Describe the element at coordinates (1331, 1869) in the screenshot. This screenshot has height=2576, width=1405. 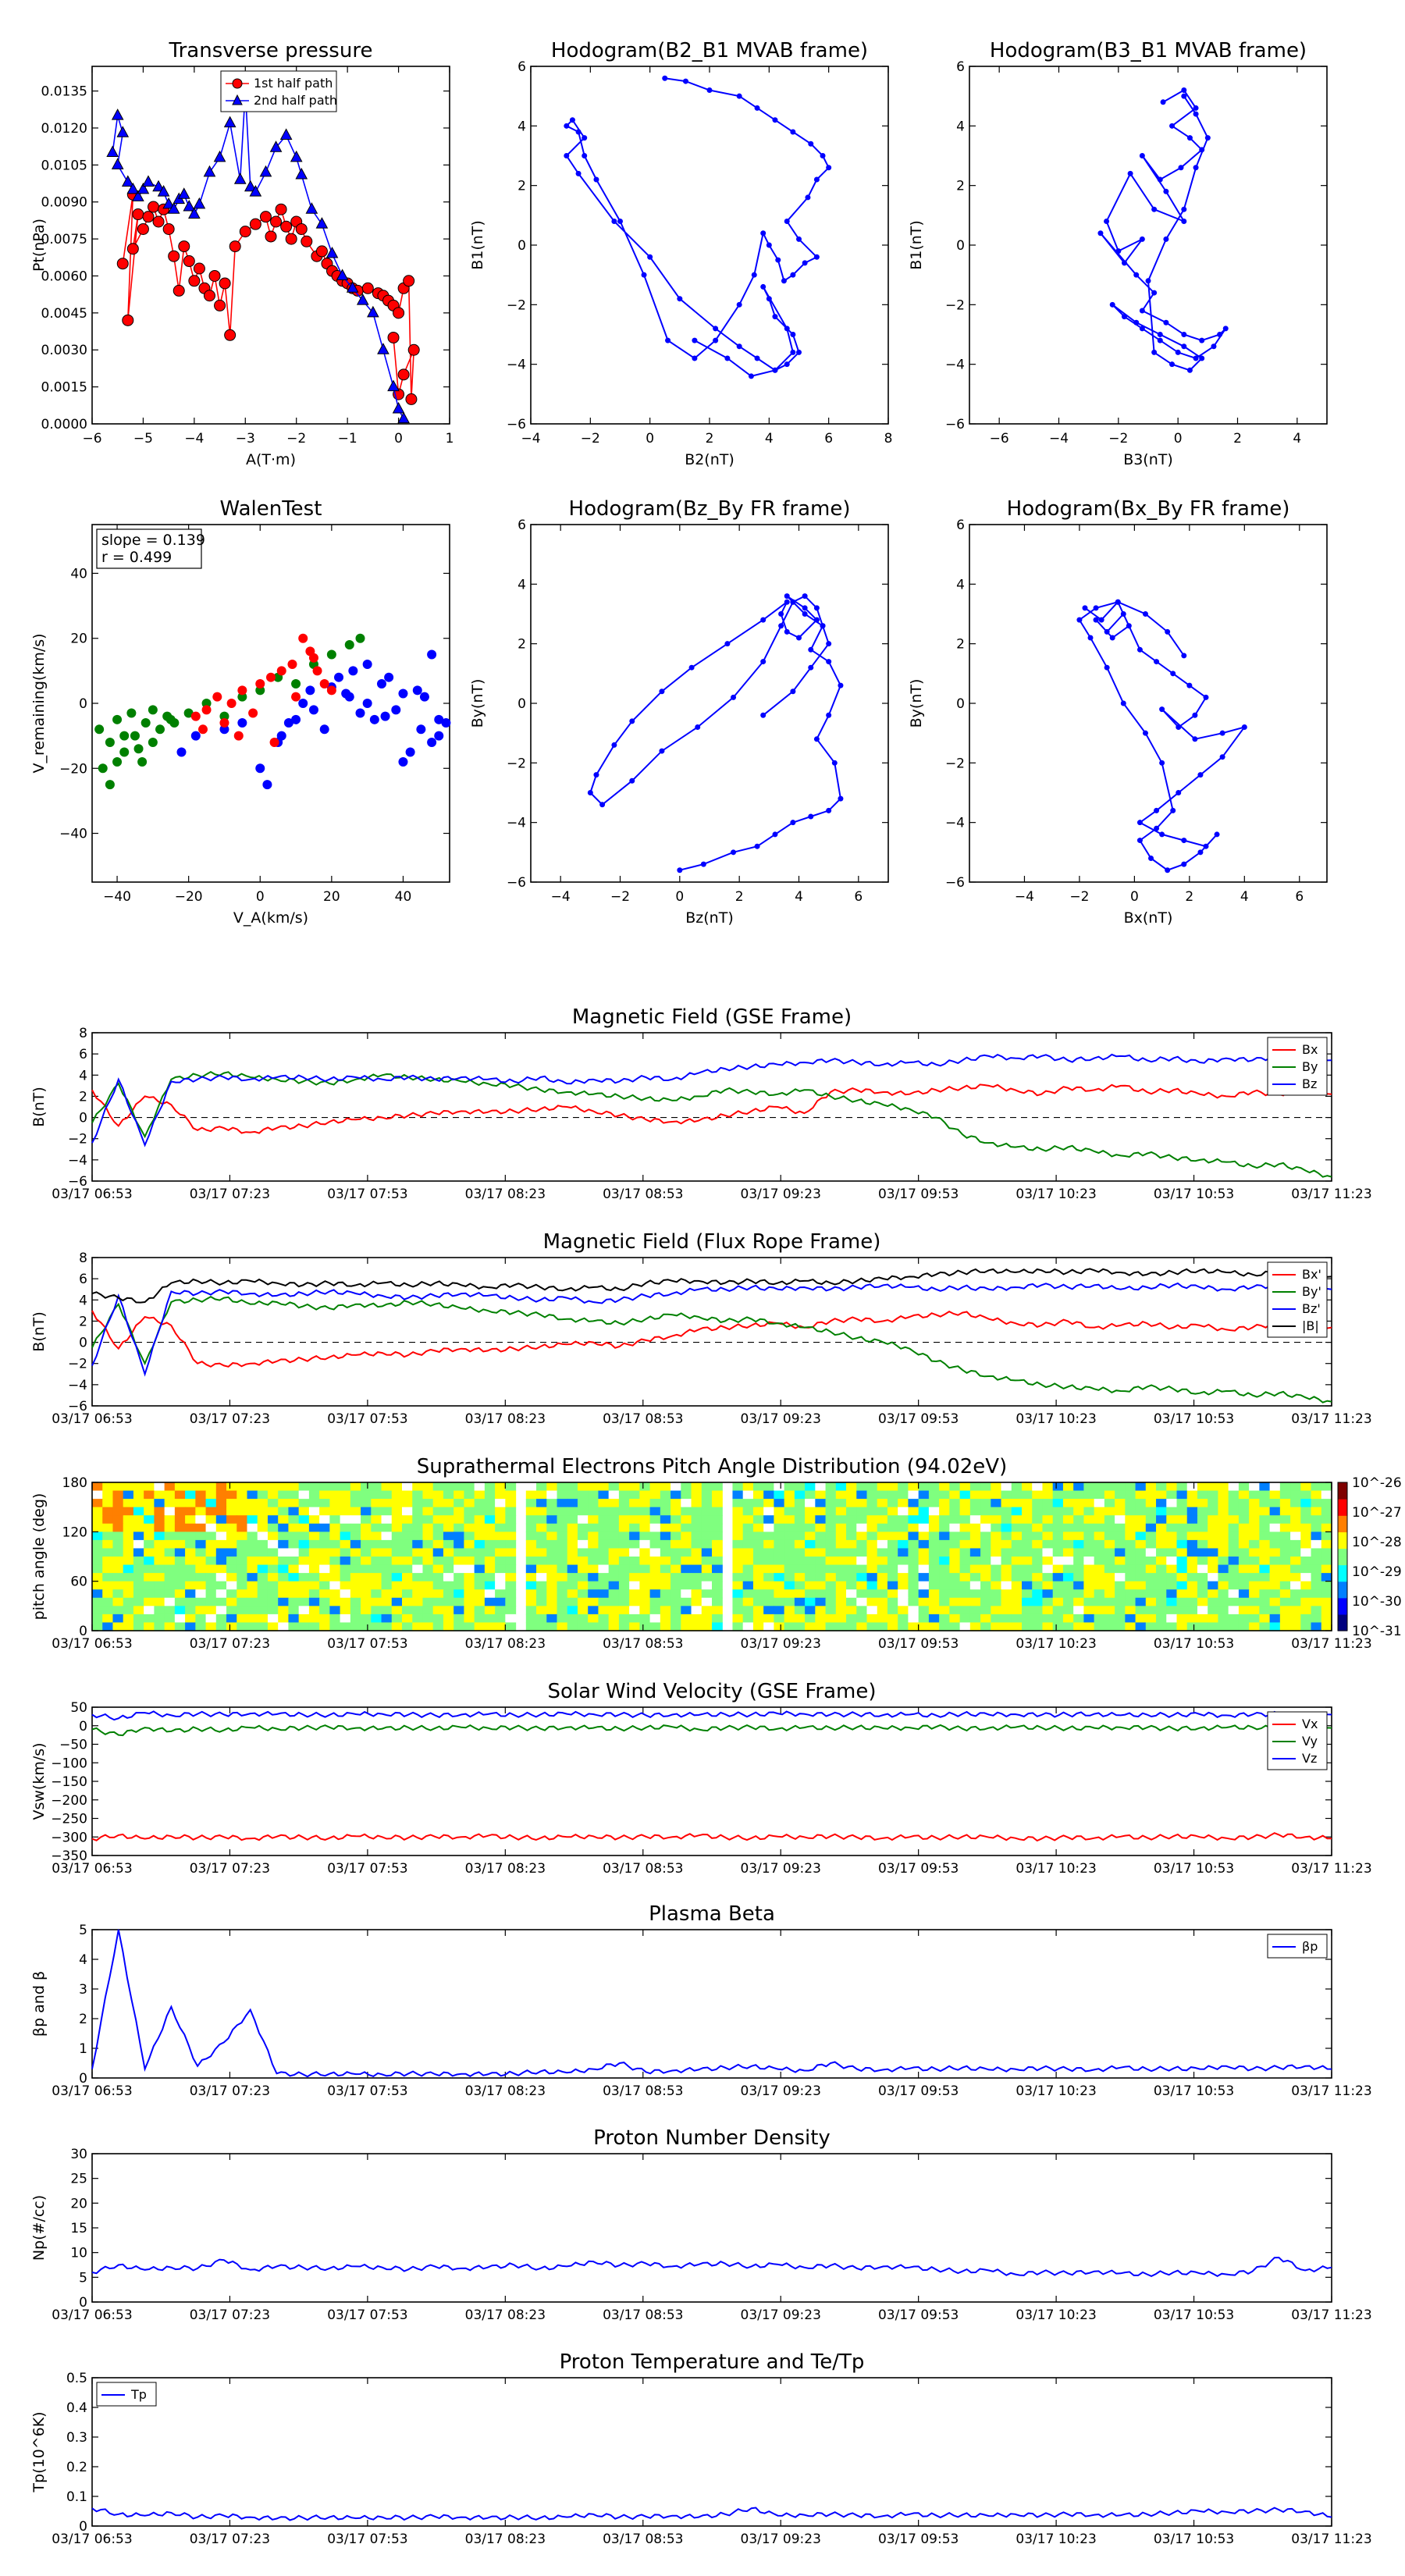
I see `x-tick-label: 03/17 11:23` at that location.